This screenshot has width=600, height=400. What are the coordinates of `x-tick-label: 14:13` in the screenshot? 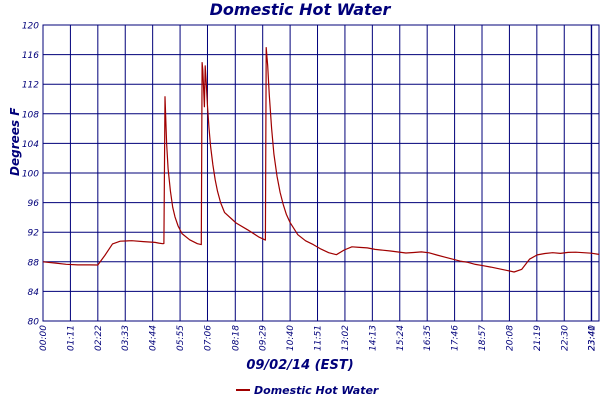 It's located at (373, 338).